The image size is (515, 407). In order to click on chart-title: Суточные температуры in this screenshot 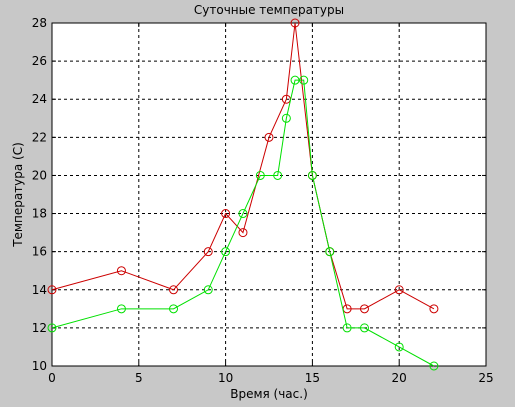, I will do `click(269, 10)`.